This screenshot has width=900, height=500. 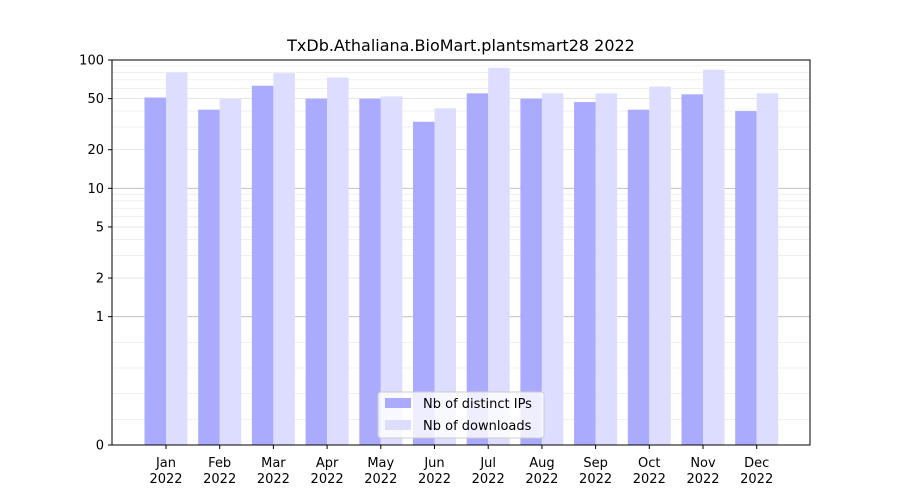 I want to click on bar-distinct-ips-oct, so click(x=638, y=277).